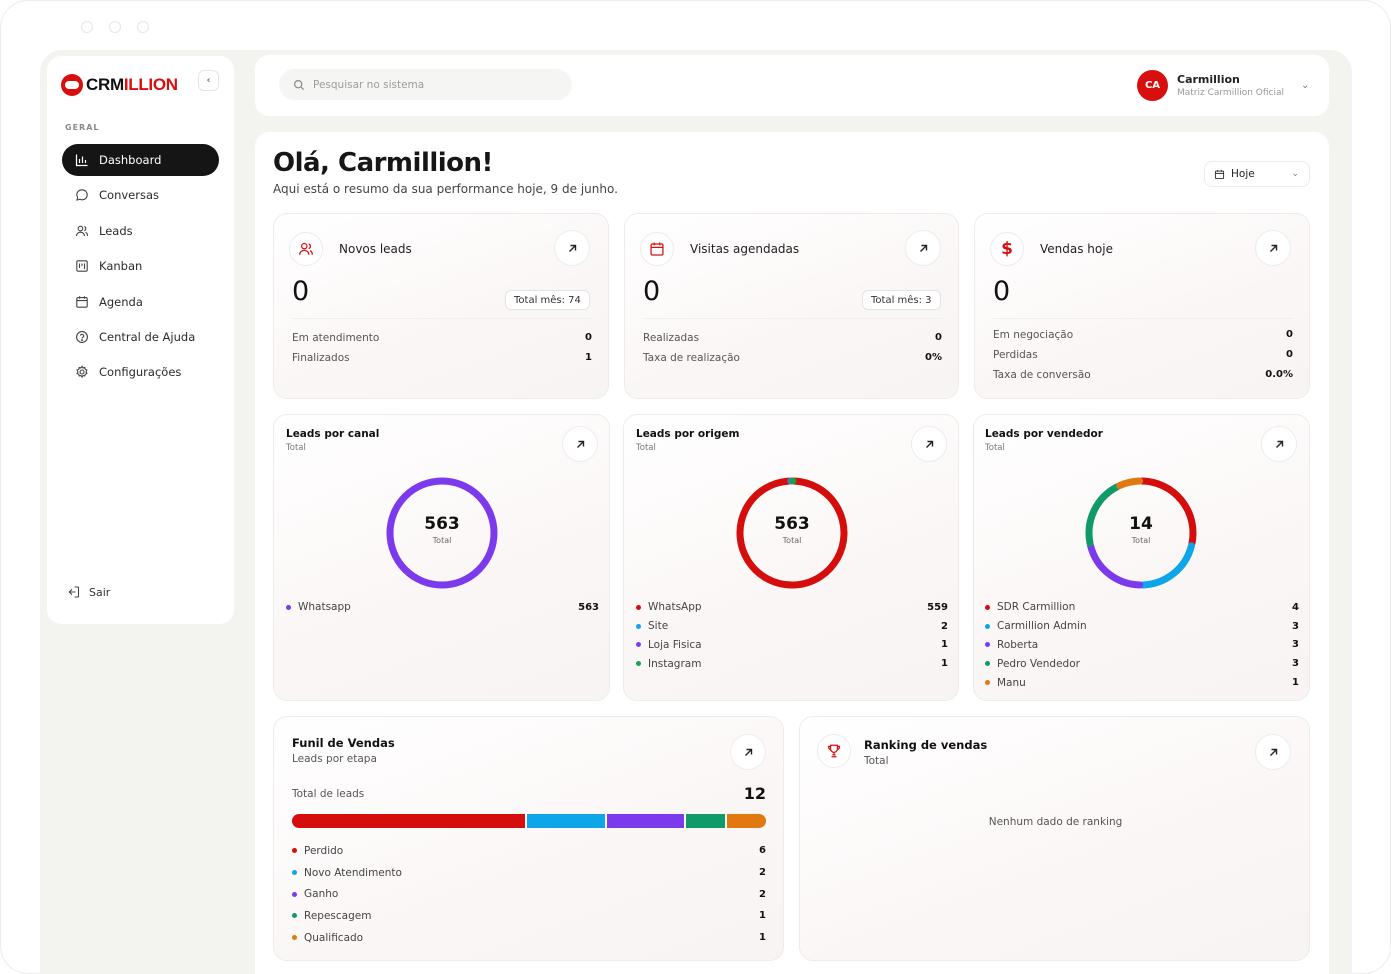  I want to click on logout-button: Sair, so click(88, 592).